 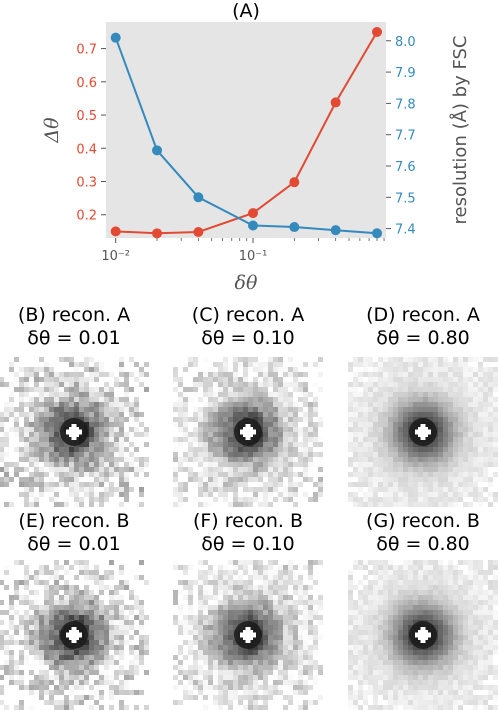 I want to click on chart-title: (A), so click(x=246, y=11).